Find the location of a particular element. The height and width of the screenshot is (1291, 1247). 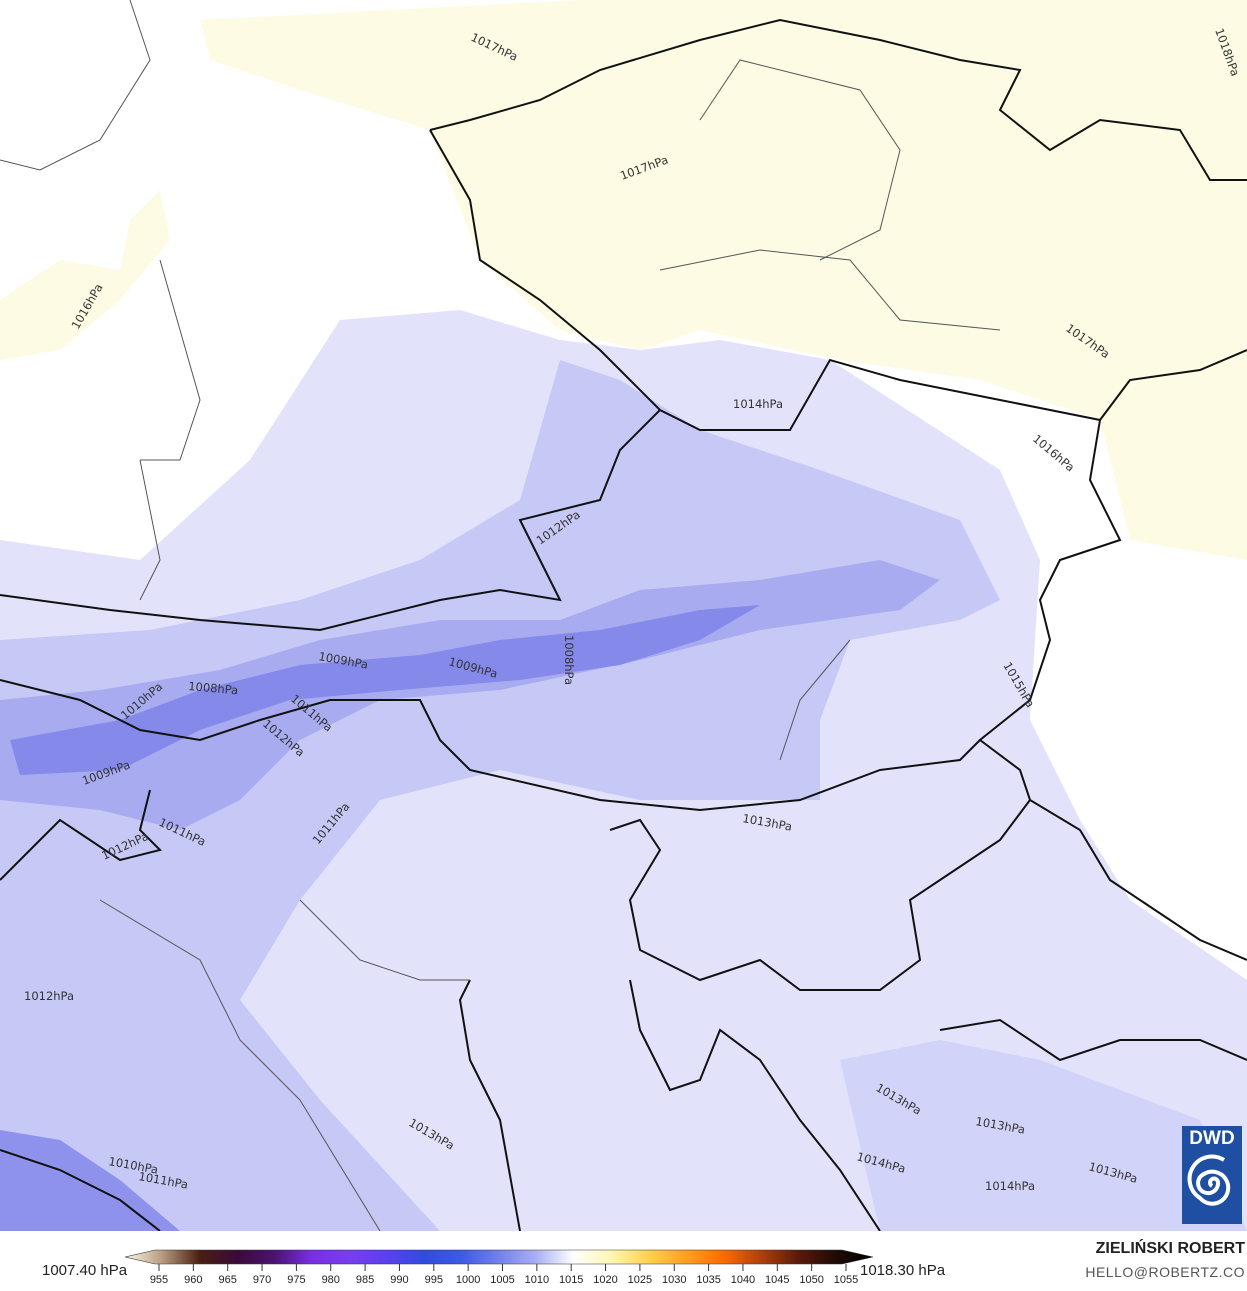

colorbar-tick-label: 1005 is located at coordinates (502, 1280).